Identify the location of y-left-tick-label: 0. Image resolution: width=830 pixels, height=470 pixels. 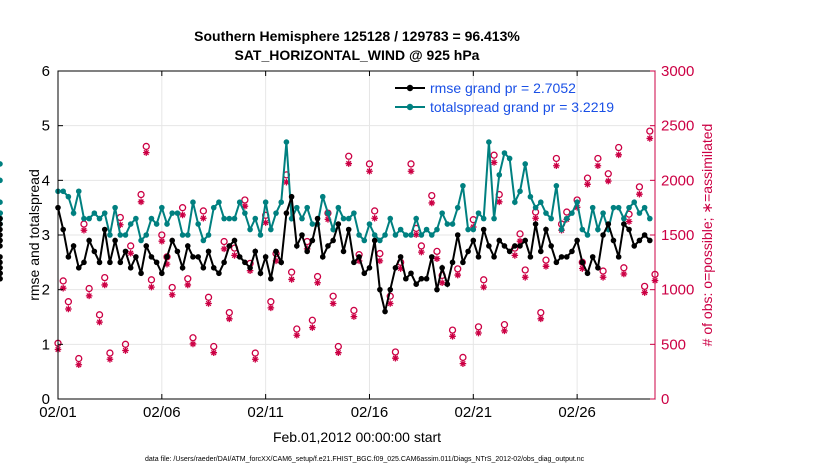
(46, 399).